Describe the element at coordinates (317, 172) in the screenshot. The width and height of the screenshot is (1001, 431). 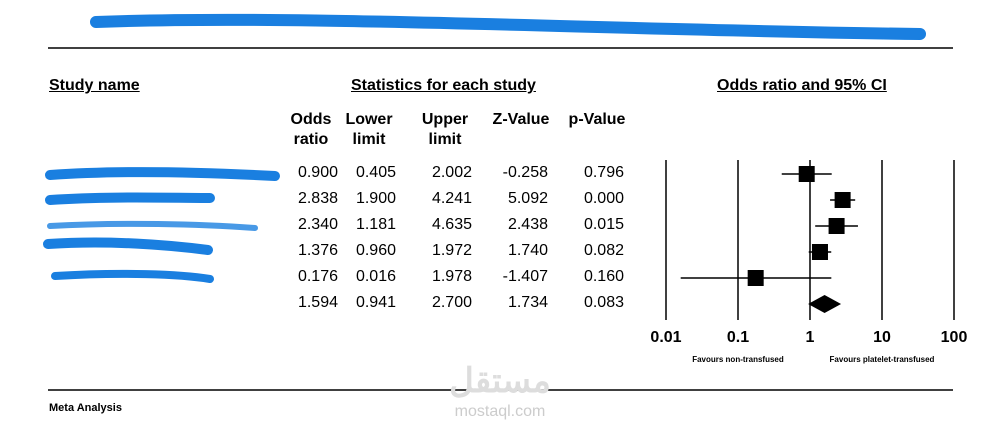
I see `table-cell: 0.900` at that location.